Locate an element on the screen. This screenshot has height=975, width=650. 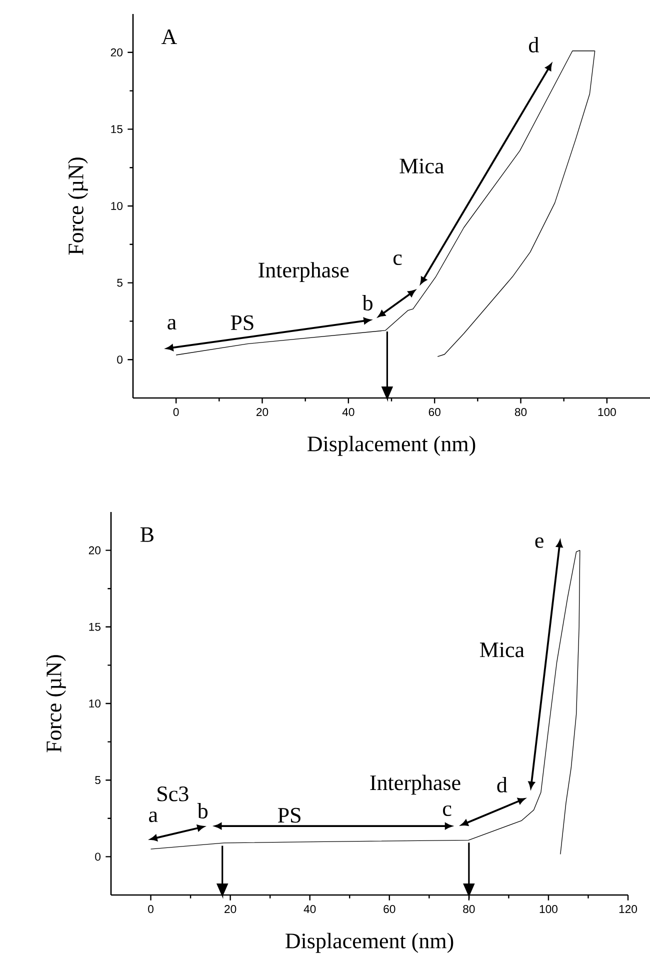
x-tick-label: 120 is located at coordinates (628, 909).